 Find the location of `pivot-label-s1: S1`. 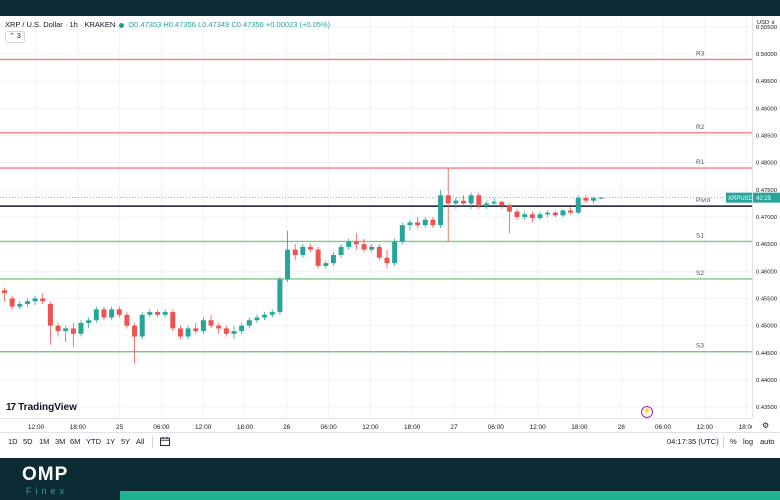

pivot-label-s1: S1 is located at coordinates (700, 235).